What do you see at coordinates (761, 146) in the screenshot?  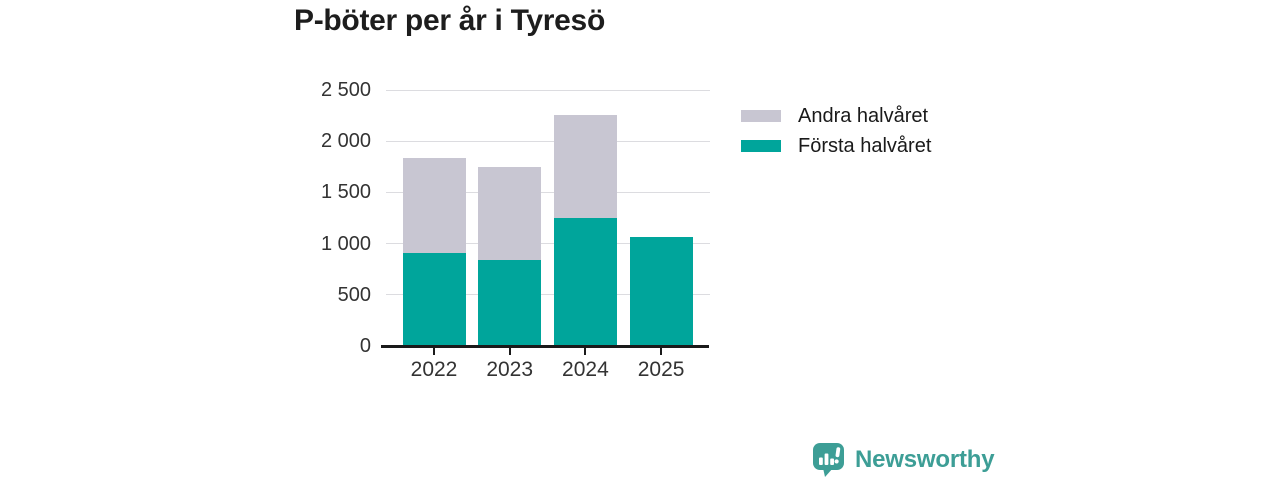 I see `legend-swatch-forsta-halvaret` at bounding box center [761, 146].